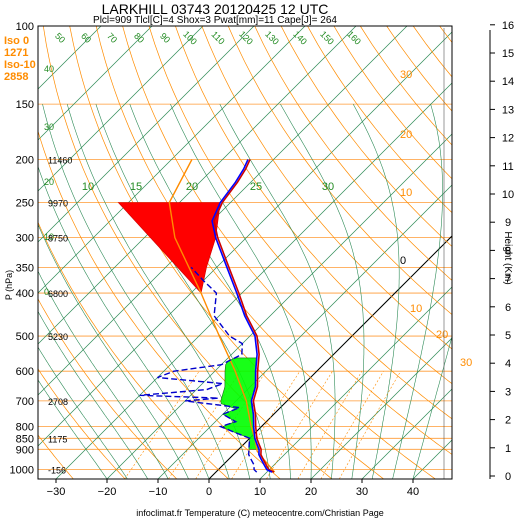 The width and height of the screenshot is (521, 521). What do you see at coordinates (107, 492) in the screenshot?
I see `temperature-tick-label: −20` at bounding box center [107, 492].